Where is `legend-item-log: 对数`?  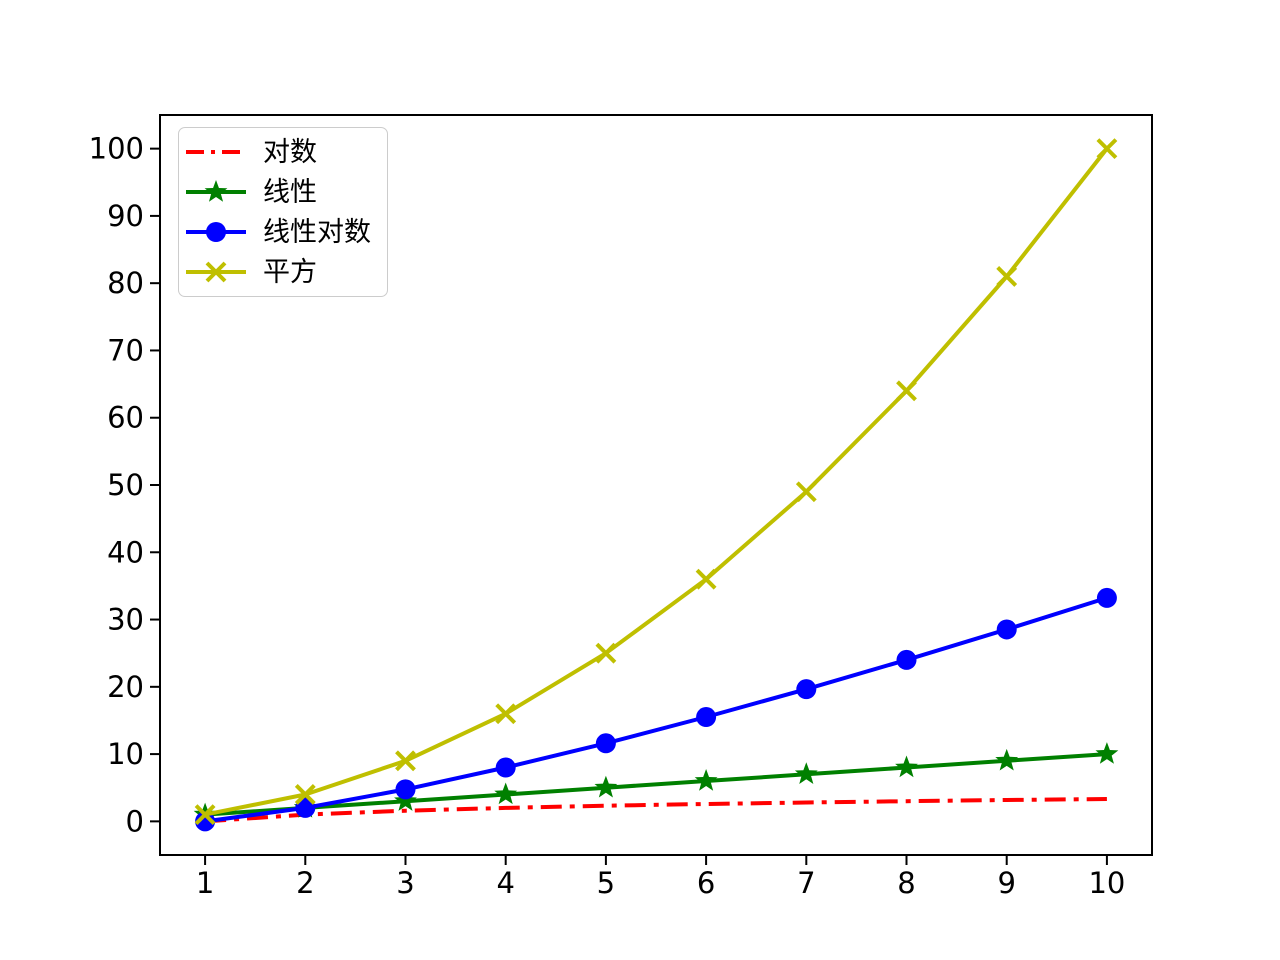
legend-item-log: 对数 is located at coordinates (278, 152).